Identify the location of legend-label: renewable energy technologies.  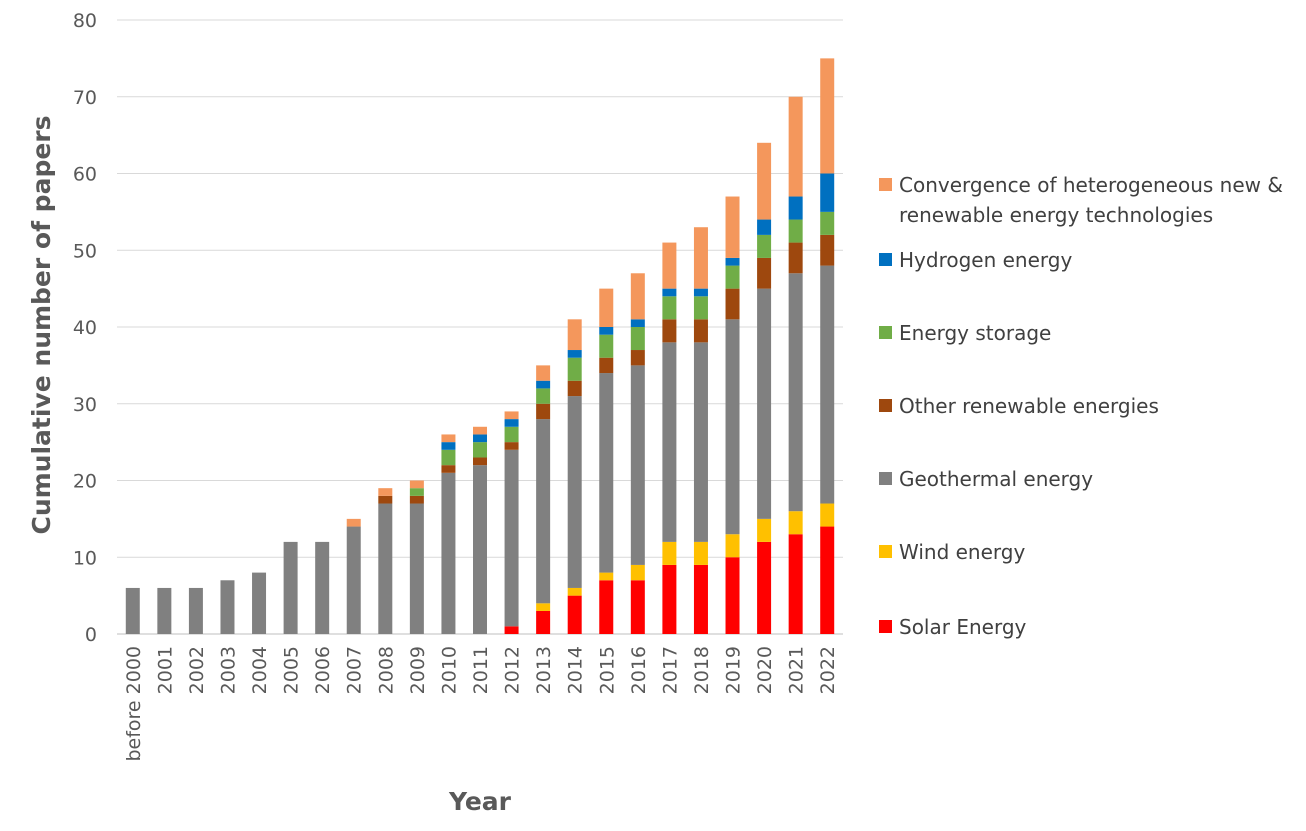
(1056, 215).